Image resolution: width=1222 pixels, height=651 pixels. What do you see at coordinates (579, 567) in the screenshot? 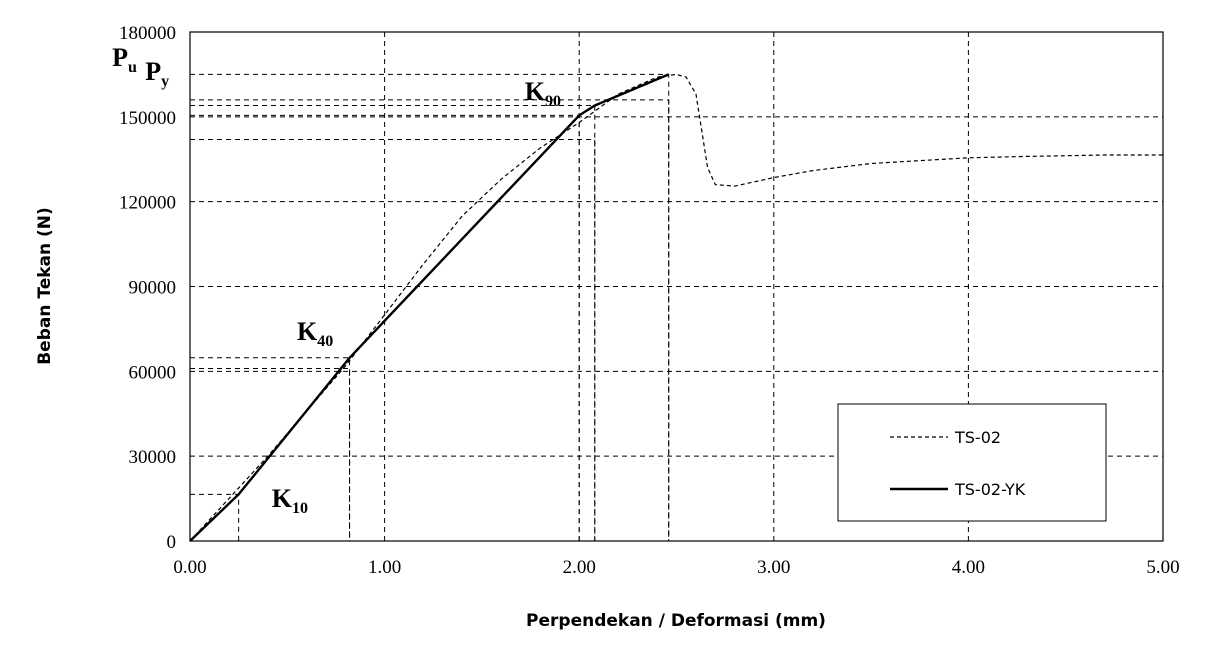
I see `x-tick-label: 2.00` at bounding box center [579, 567].